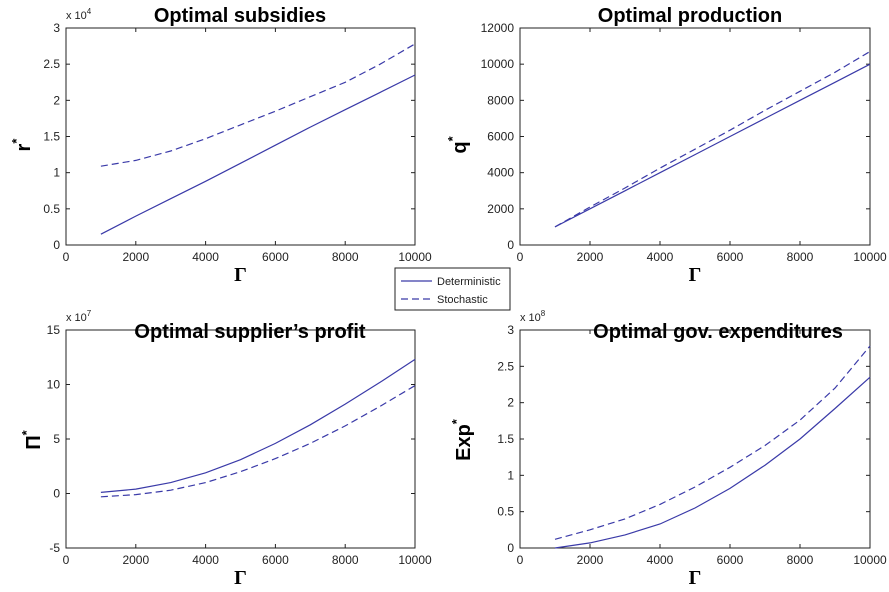 This screenshot has height=592, width=889. Describe the element at coordinates (249, 332) in the screenshot. I see `chart-title: Optimal supplier’s profit` at that location.